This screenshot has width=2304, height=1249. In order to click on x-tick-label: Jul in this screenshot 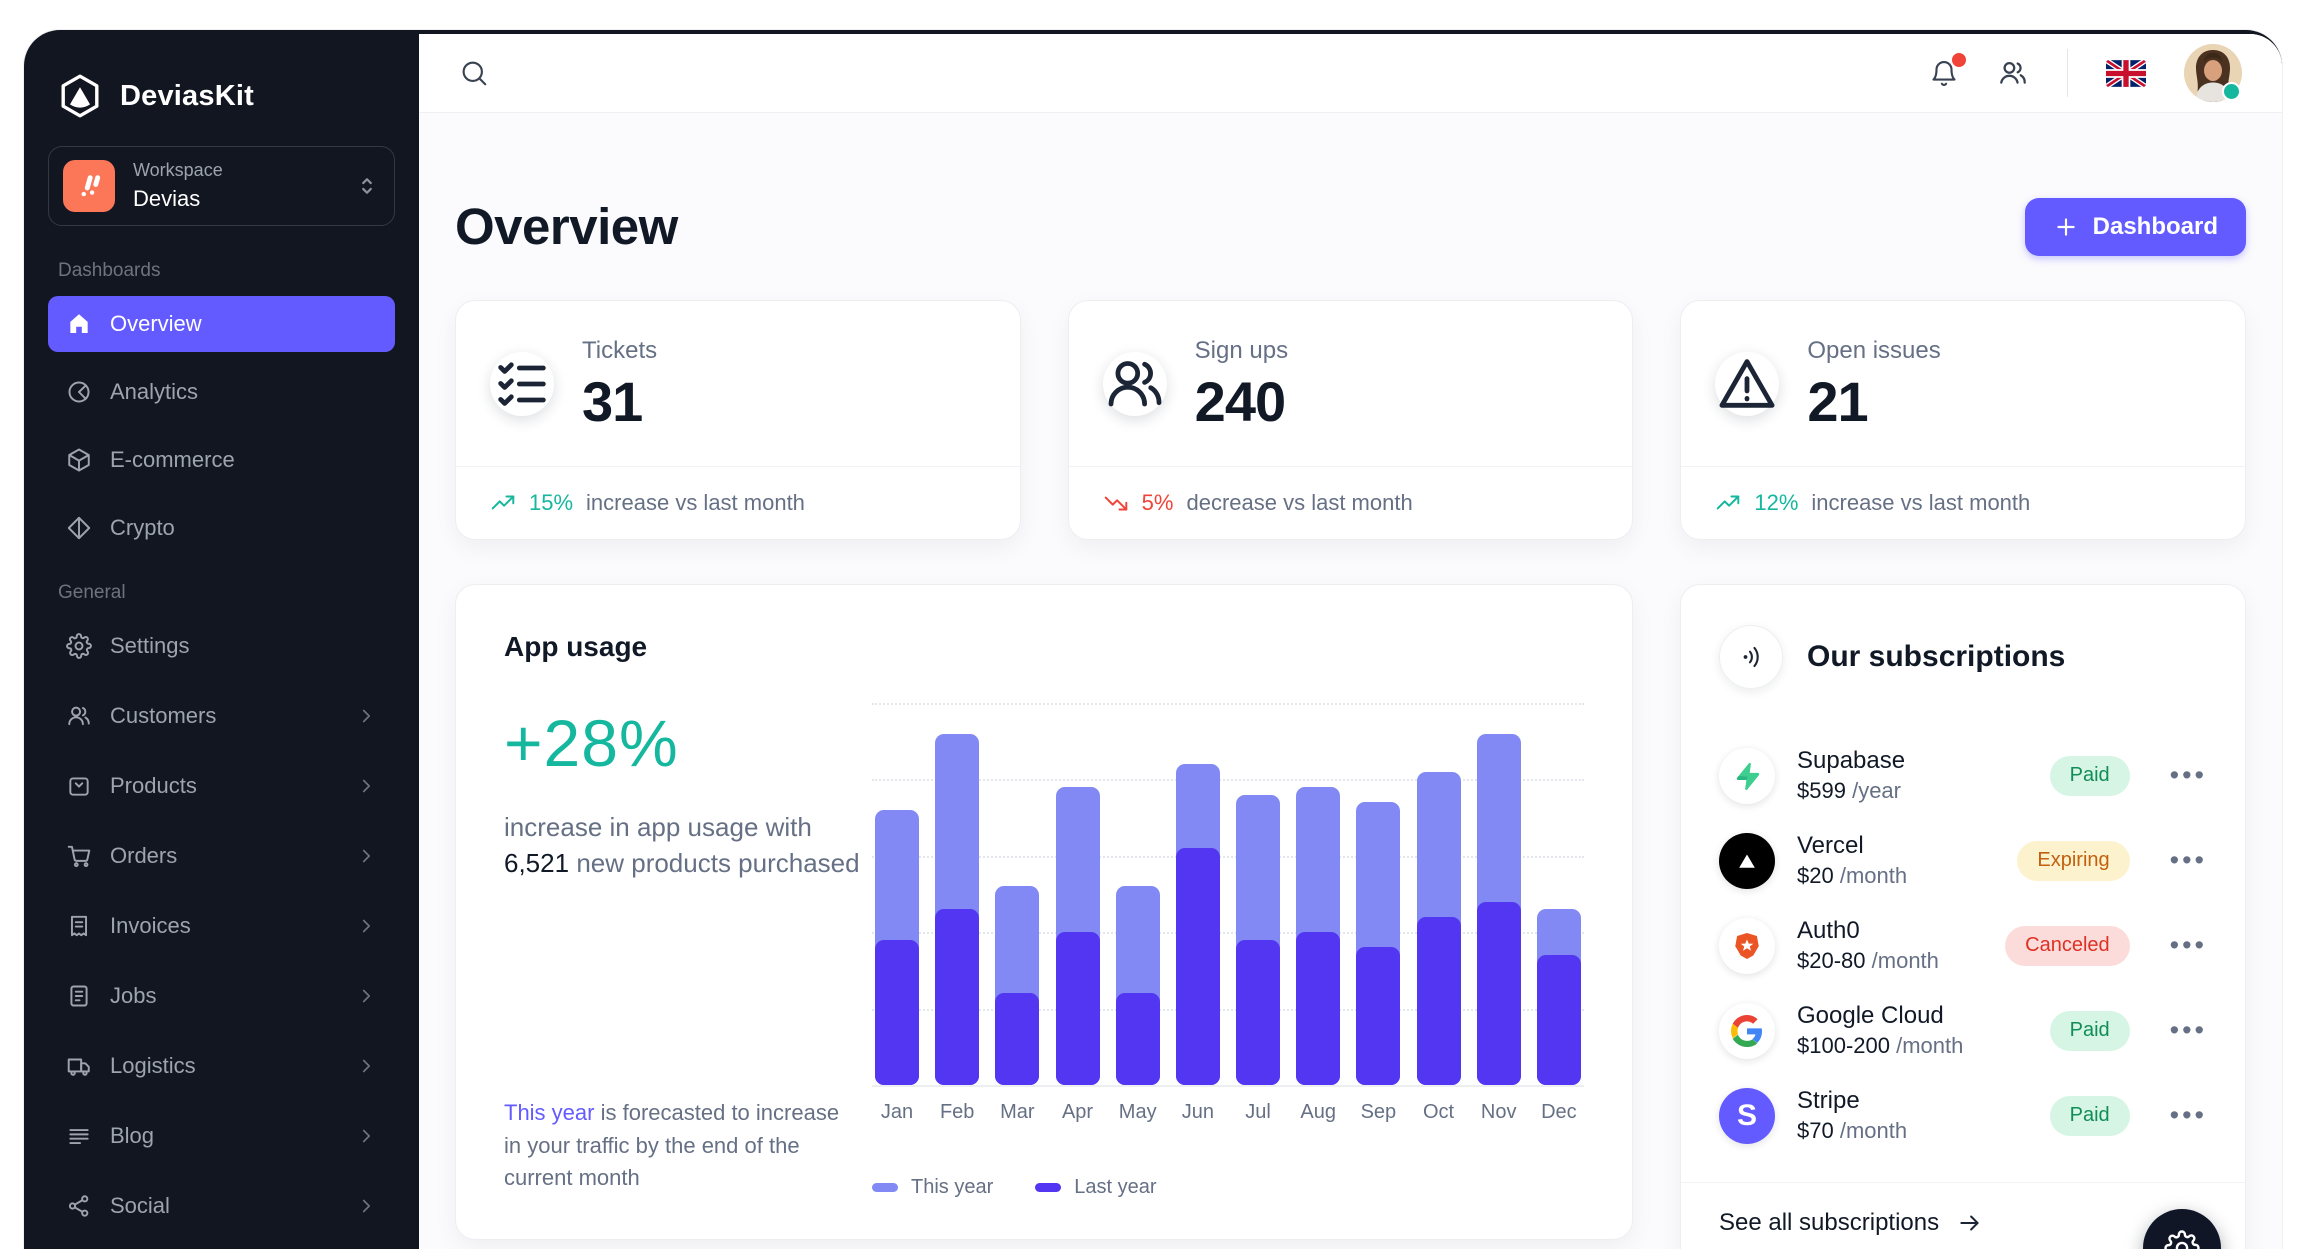, I will do `click(1258, 1112)`.